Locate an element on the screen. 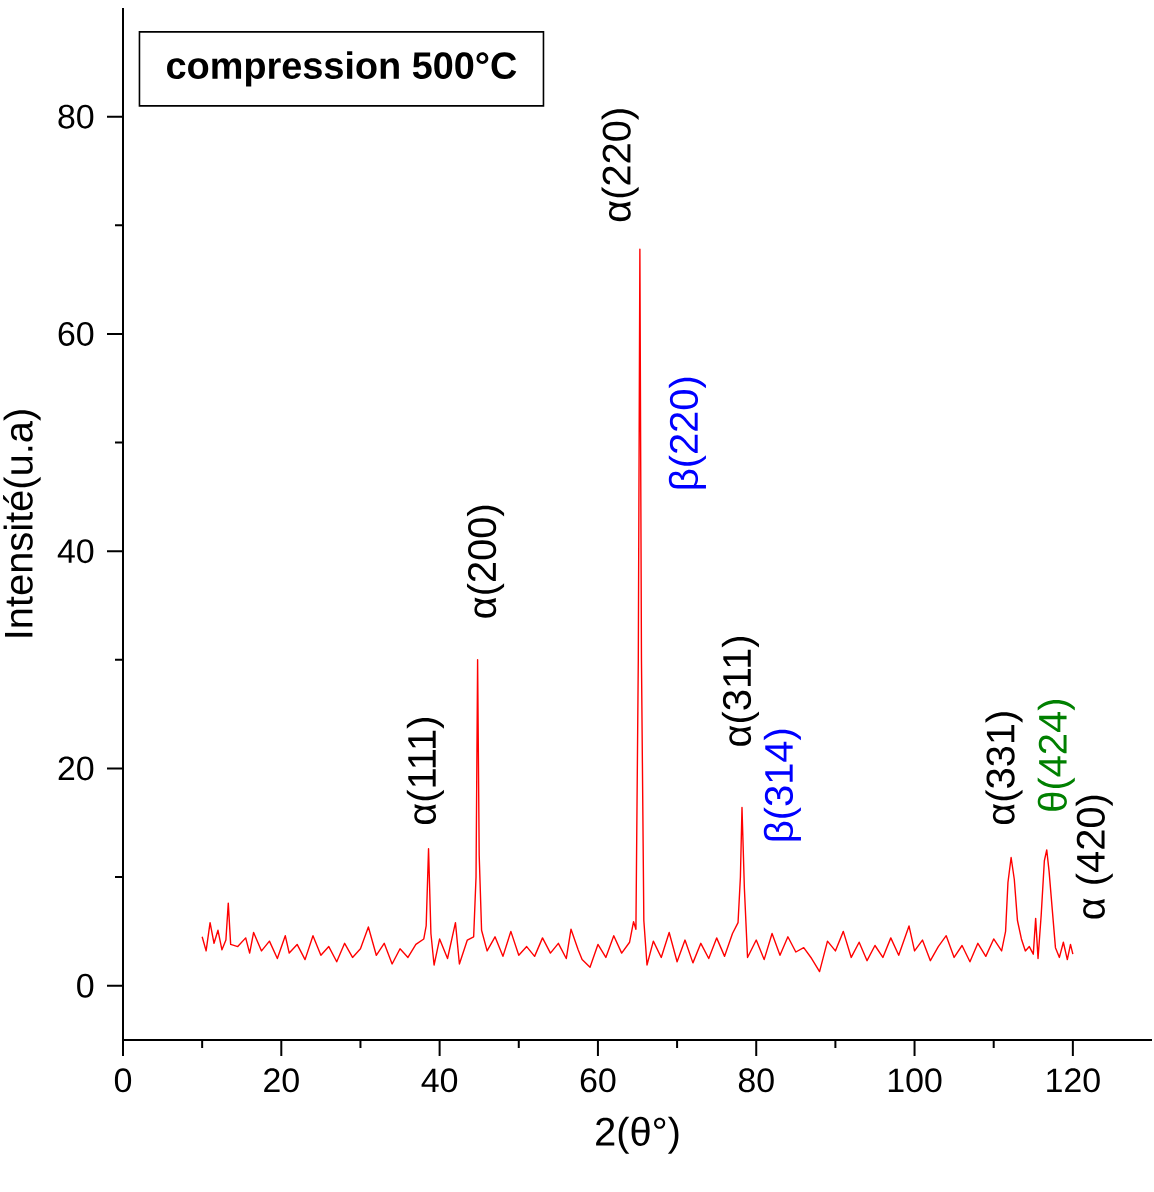 The height and width of the screenshot is (1192, 1154). y-tick-label: 20 is located at coordinates (76, 768).